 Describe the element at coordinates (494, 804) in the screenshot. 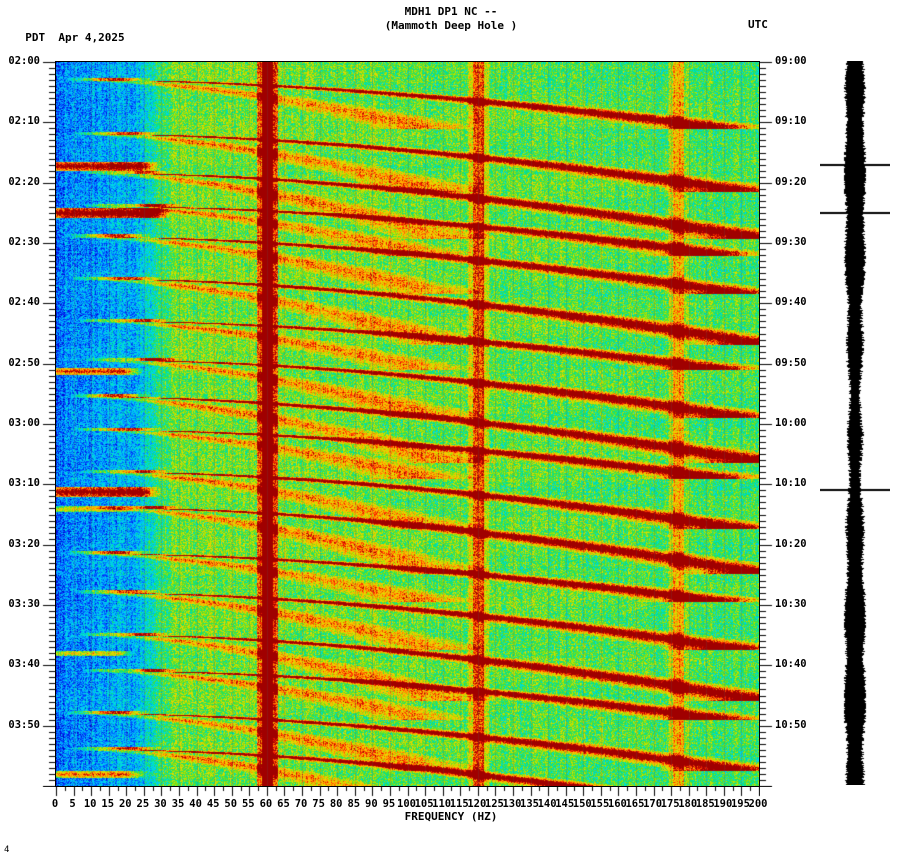

I see `frequency-tick-label: 125` at that location.